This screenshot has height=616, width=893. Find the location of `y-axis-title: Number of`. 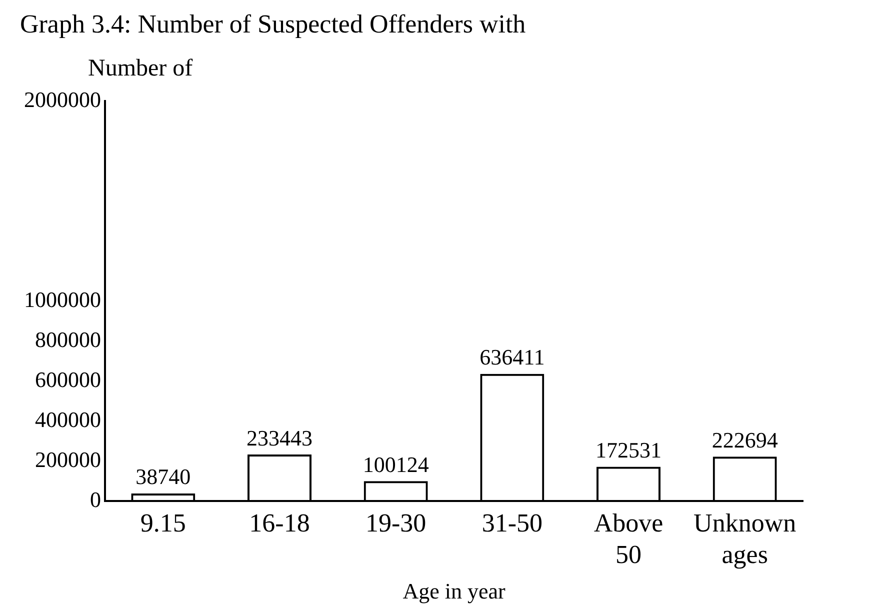

y-axis-title: Number of is located at coordinates (140, 68).